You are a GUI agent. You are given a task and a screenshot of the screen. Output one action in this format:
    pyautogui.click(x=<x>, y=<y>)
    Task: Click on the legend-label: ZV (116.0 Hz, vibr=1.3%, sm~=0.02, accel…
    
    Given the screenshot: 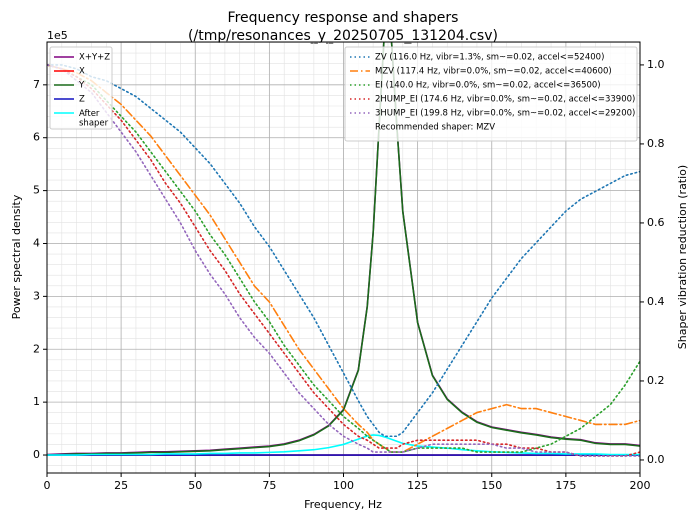 What is the action you would take?
    pyautogui.click(x=489, y=58)
    